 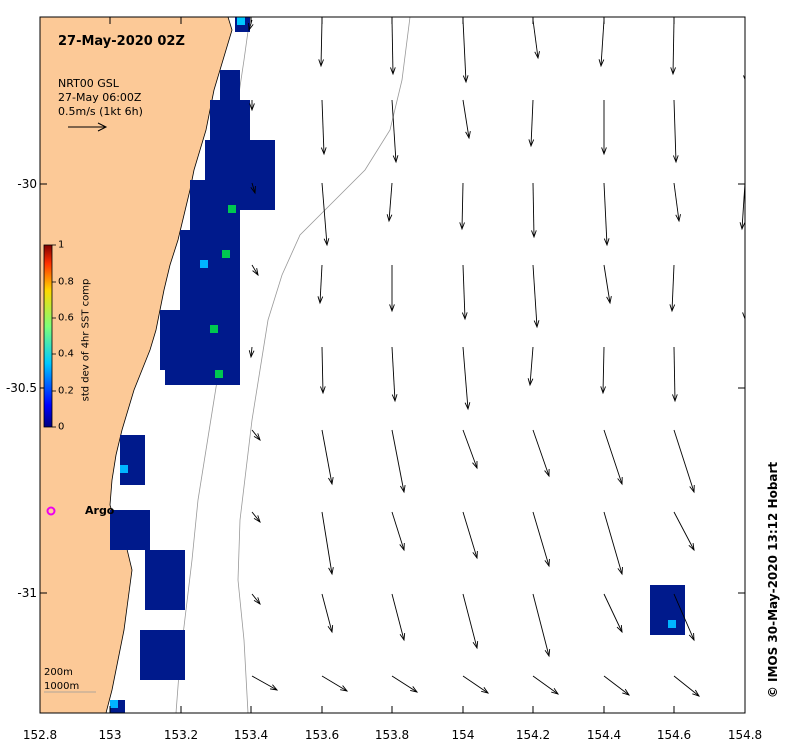 I want to click on x-tick-label: 154, so click(x=463, y=735).